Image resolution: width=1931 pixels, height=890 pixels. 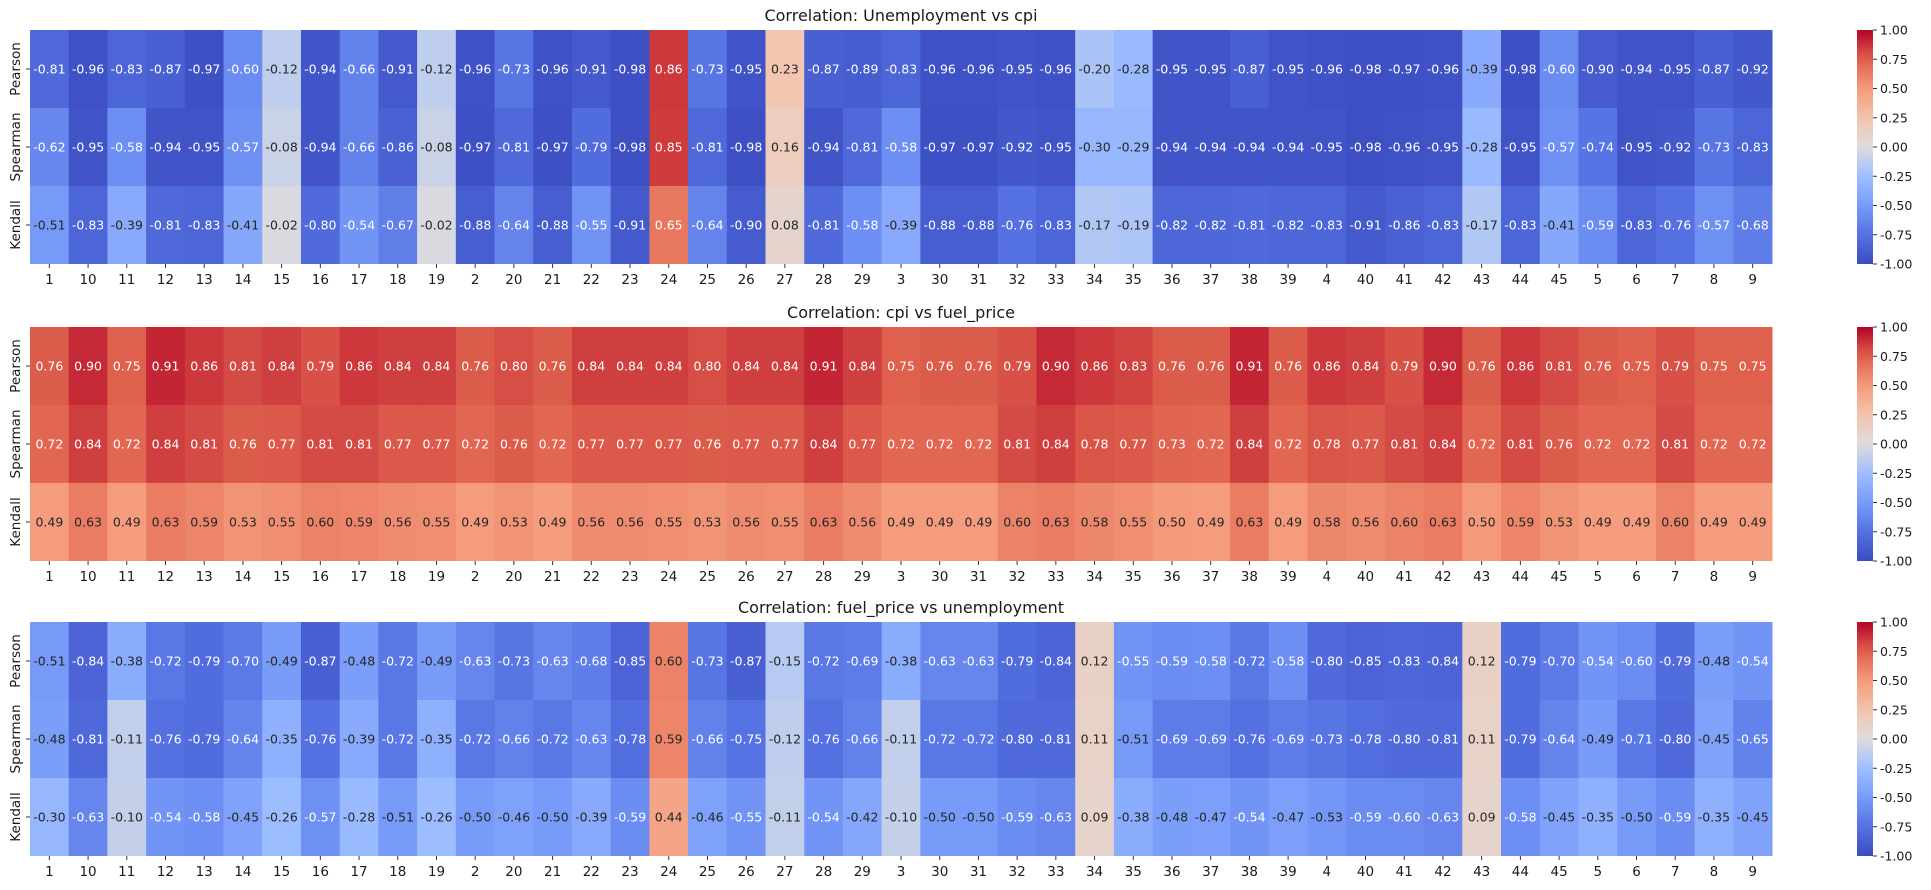 I want to click on x-tick-label: 5, so click(x=1598, y=280).